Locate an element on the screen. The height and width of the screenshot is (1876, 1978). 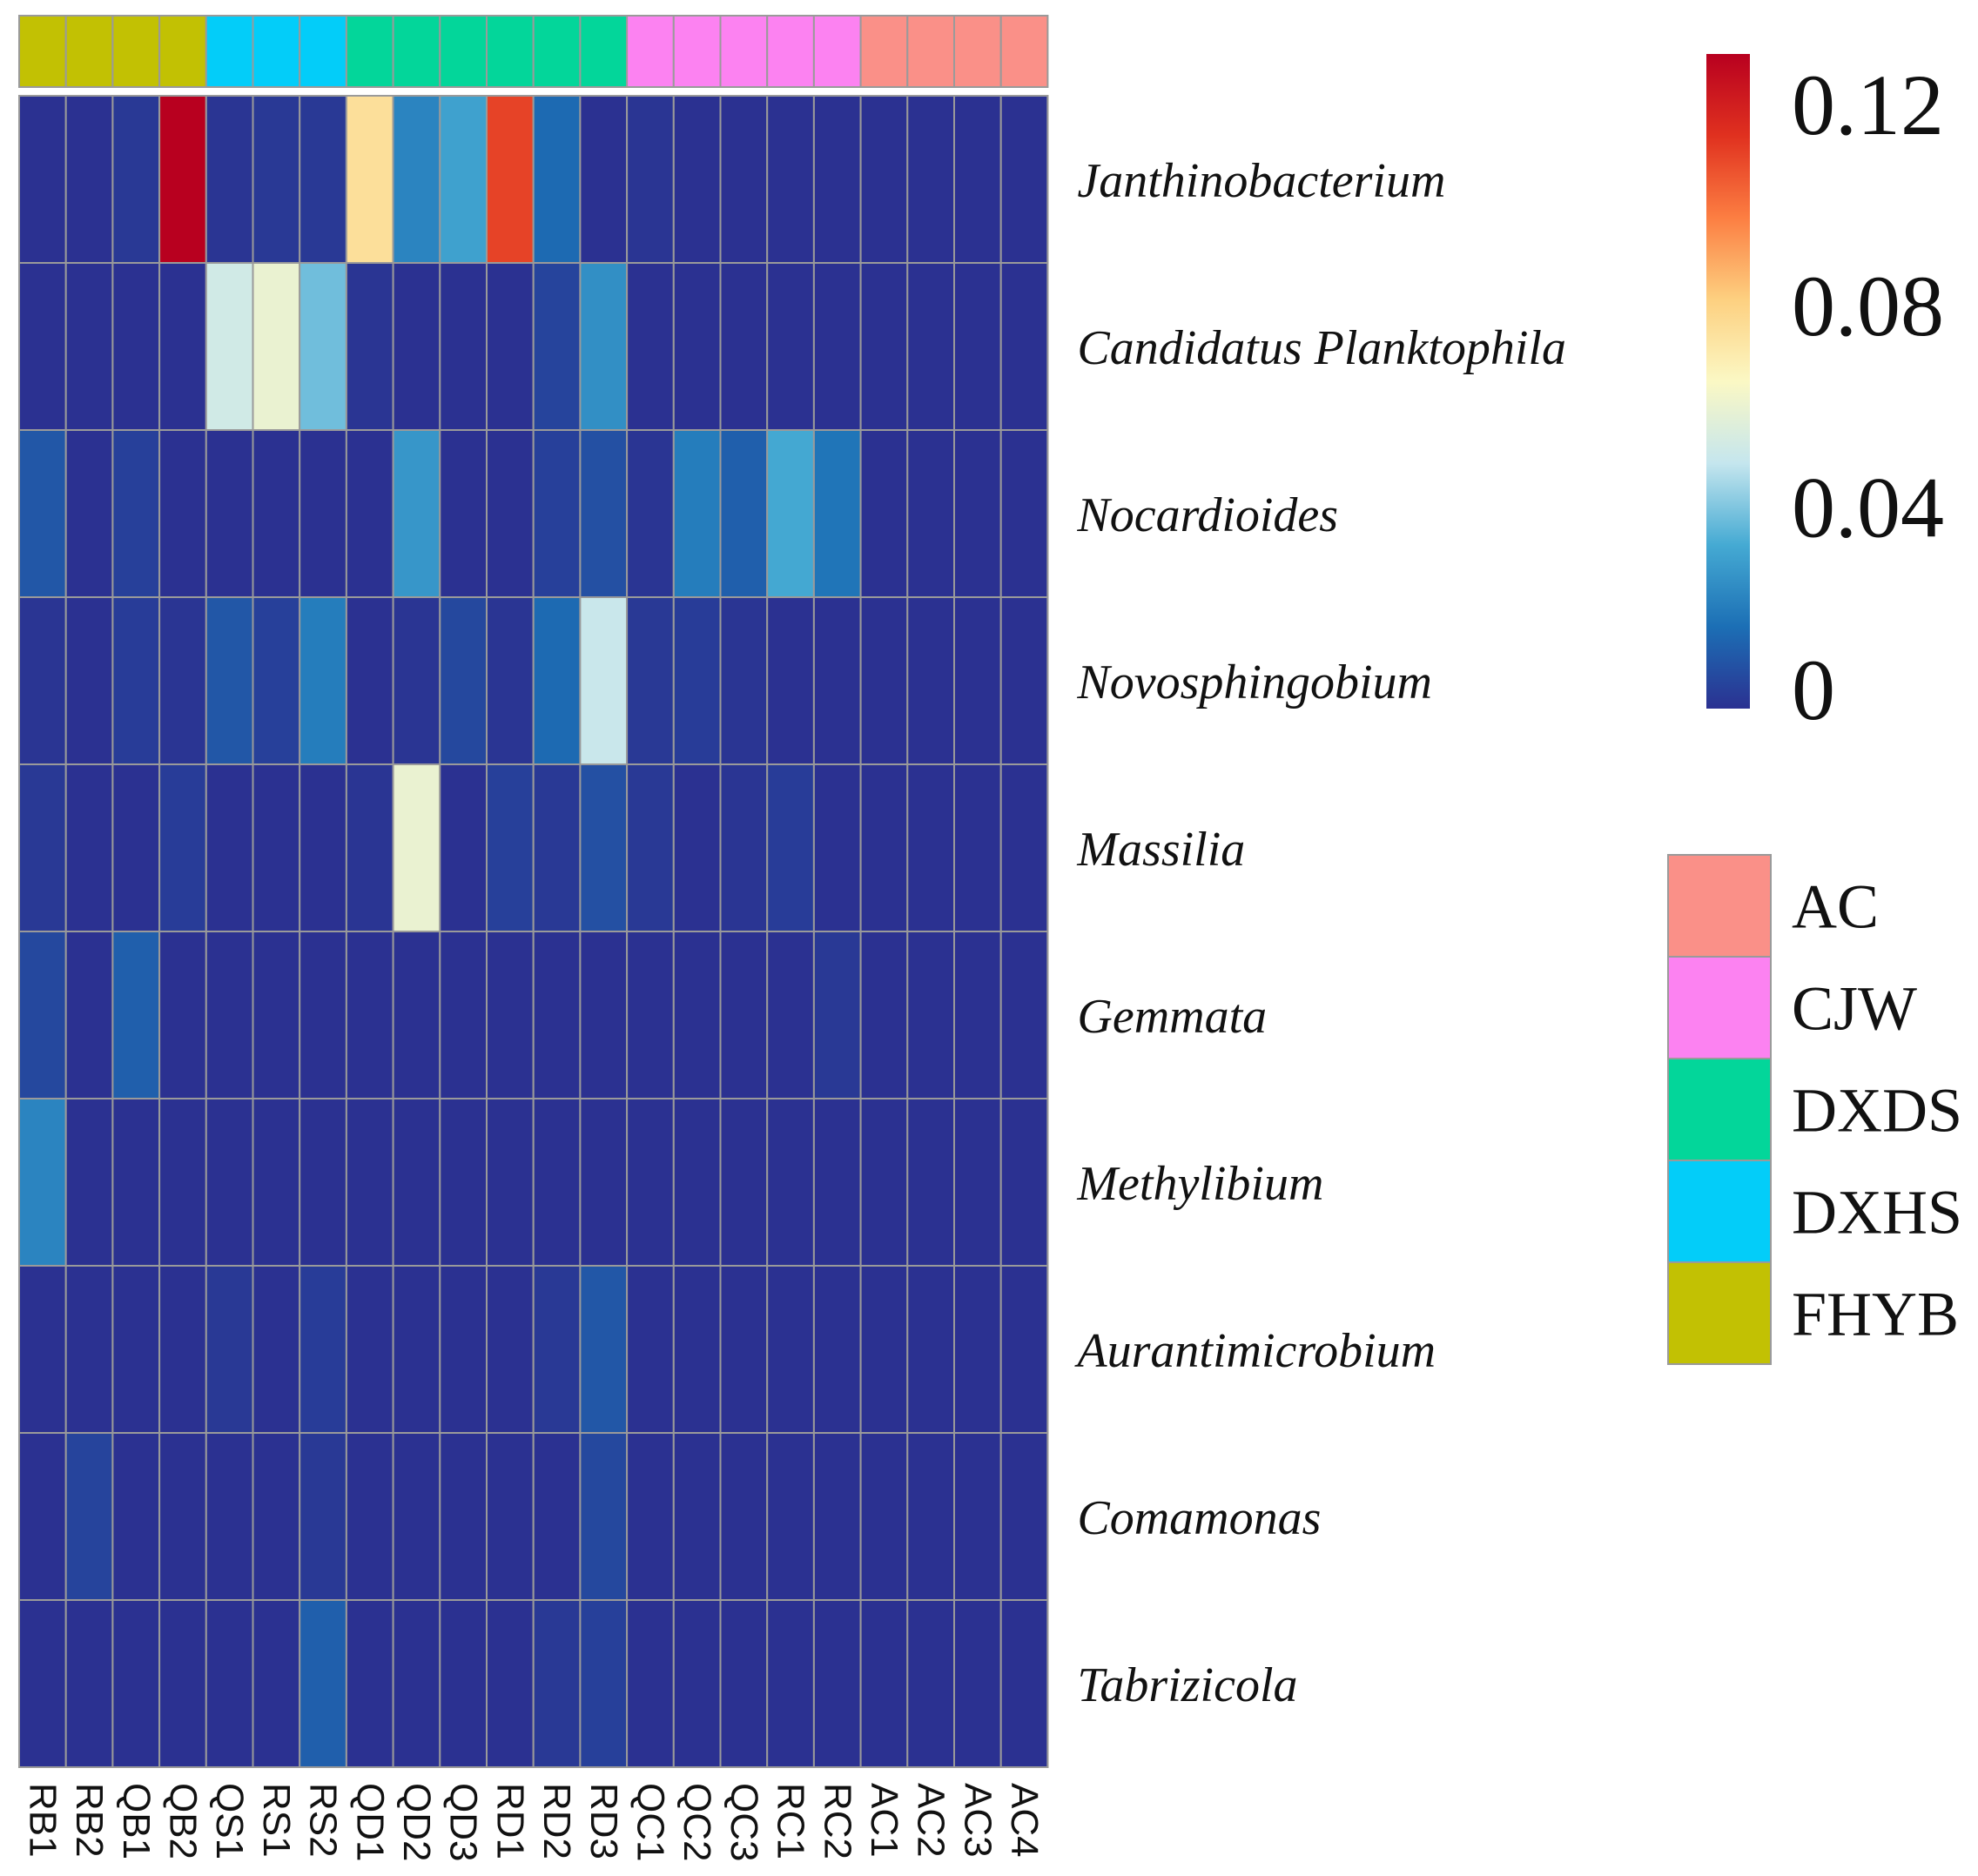
sample-label-rs1: RS1 is located at coordinates (276, 1820).